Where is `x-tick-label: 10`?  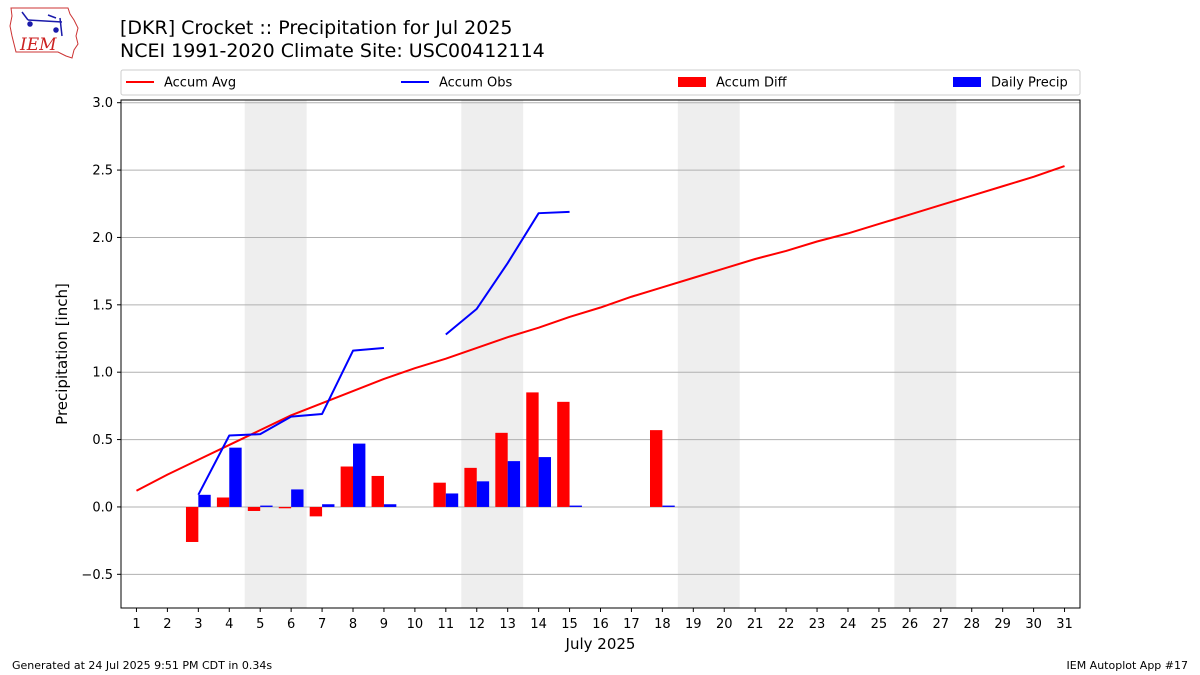 x-tick-label: 10 is located at coordinates (415, 624).